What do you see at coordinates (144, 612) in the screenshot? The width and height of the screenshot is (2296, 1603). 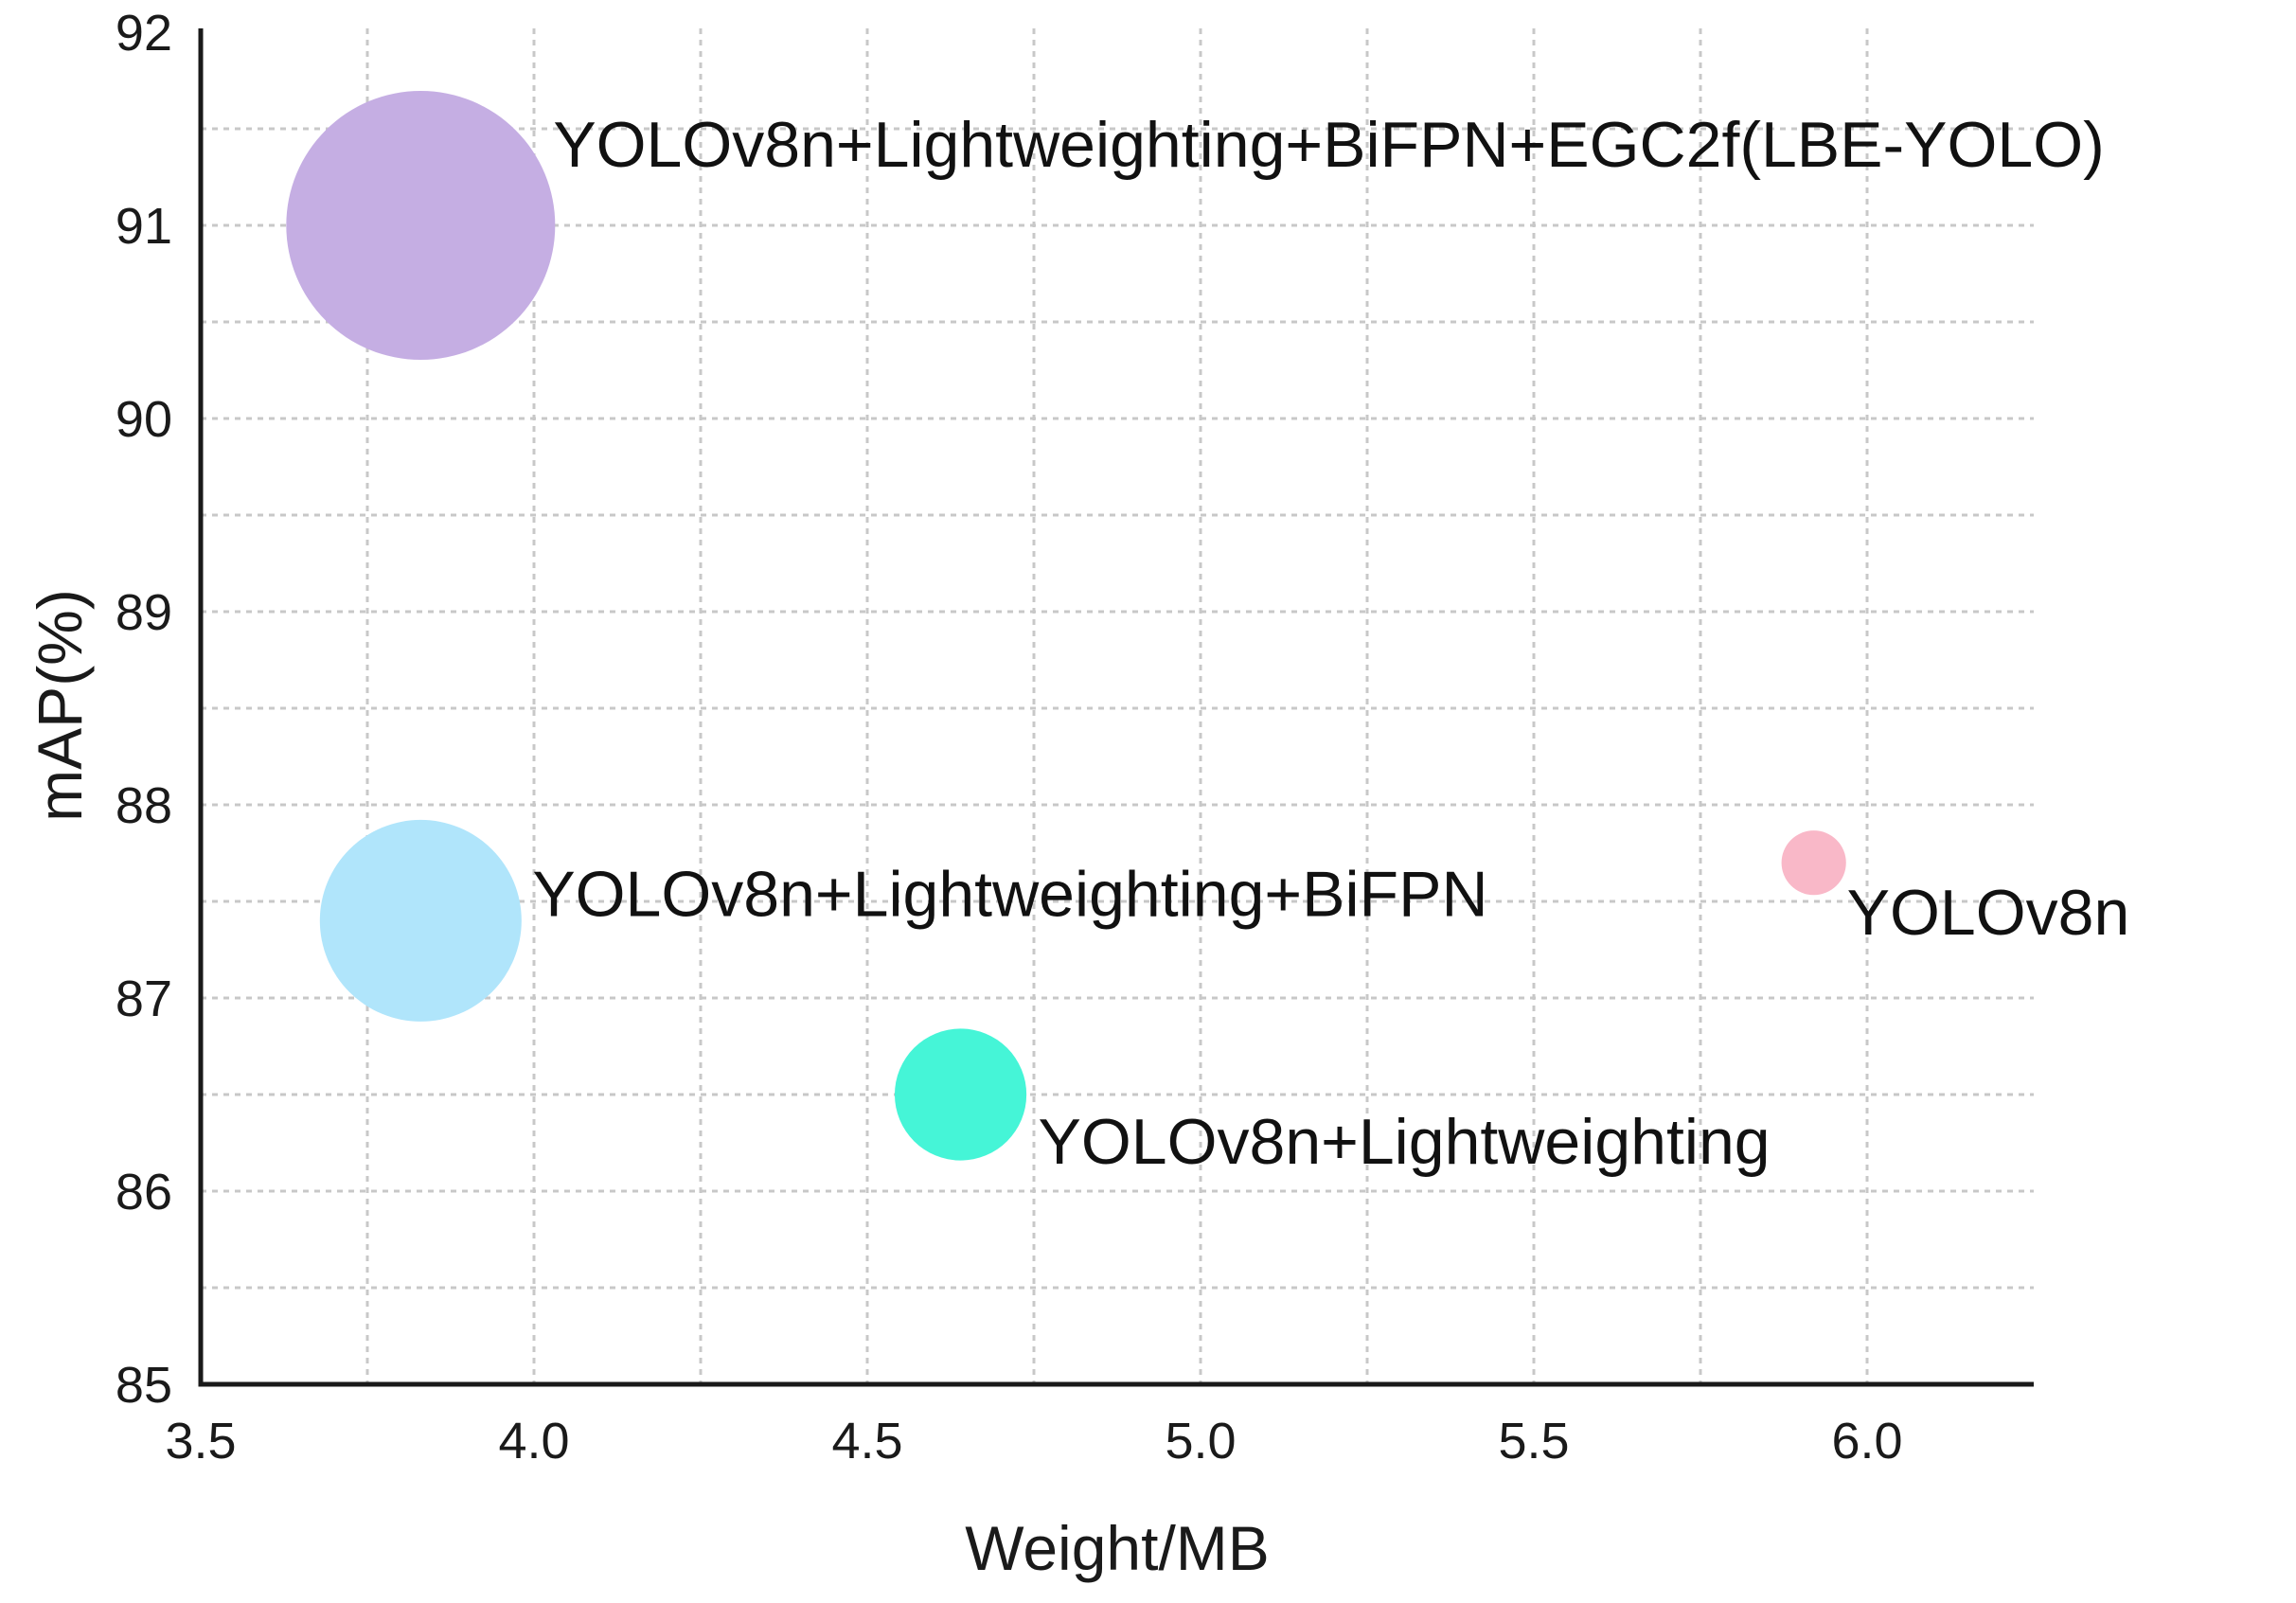 I see `y-tick-label: 89` at bounding box center [144, 612].